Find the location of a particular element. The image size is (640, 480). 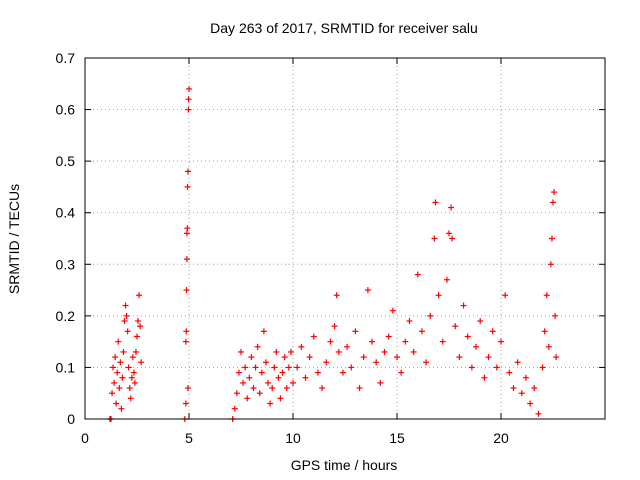

x-tick-label: 20 is located at coordinates (501, 438).